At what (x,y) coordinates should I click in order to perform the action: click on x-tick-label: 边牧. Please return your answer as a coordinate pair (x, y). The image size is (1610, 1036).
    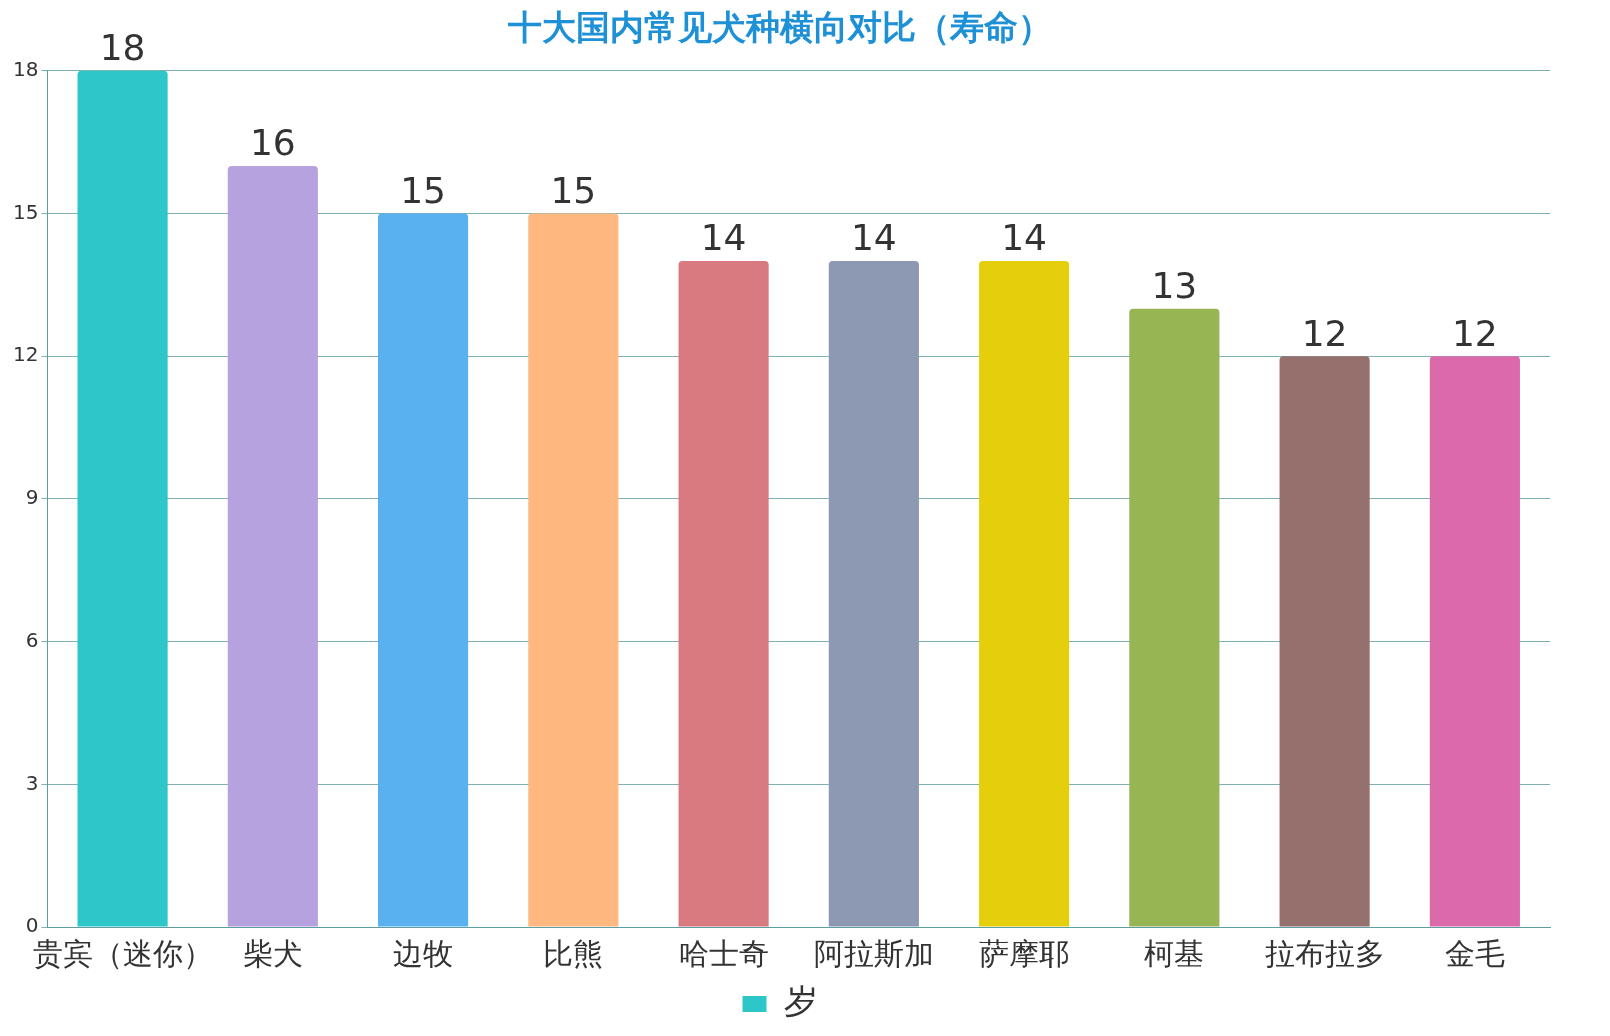
    Looking at the image, I should click on (423, 953).